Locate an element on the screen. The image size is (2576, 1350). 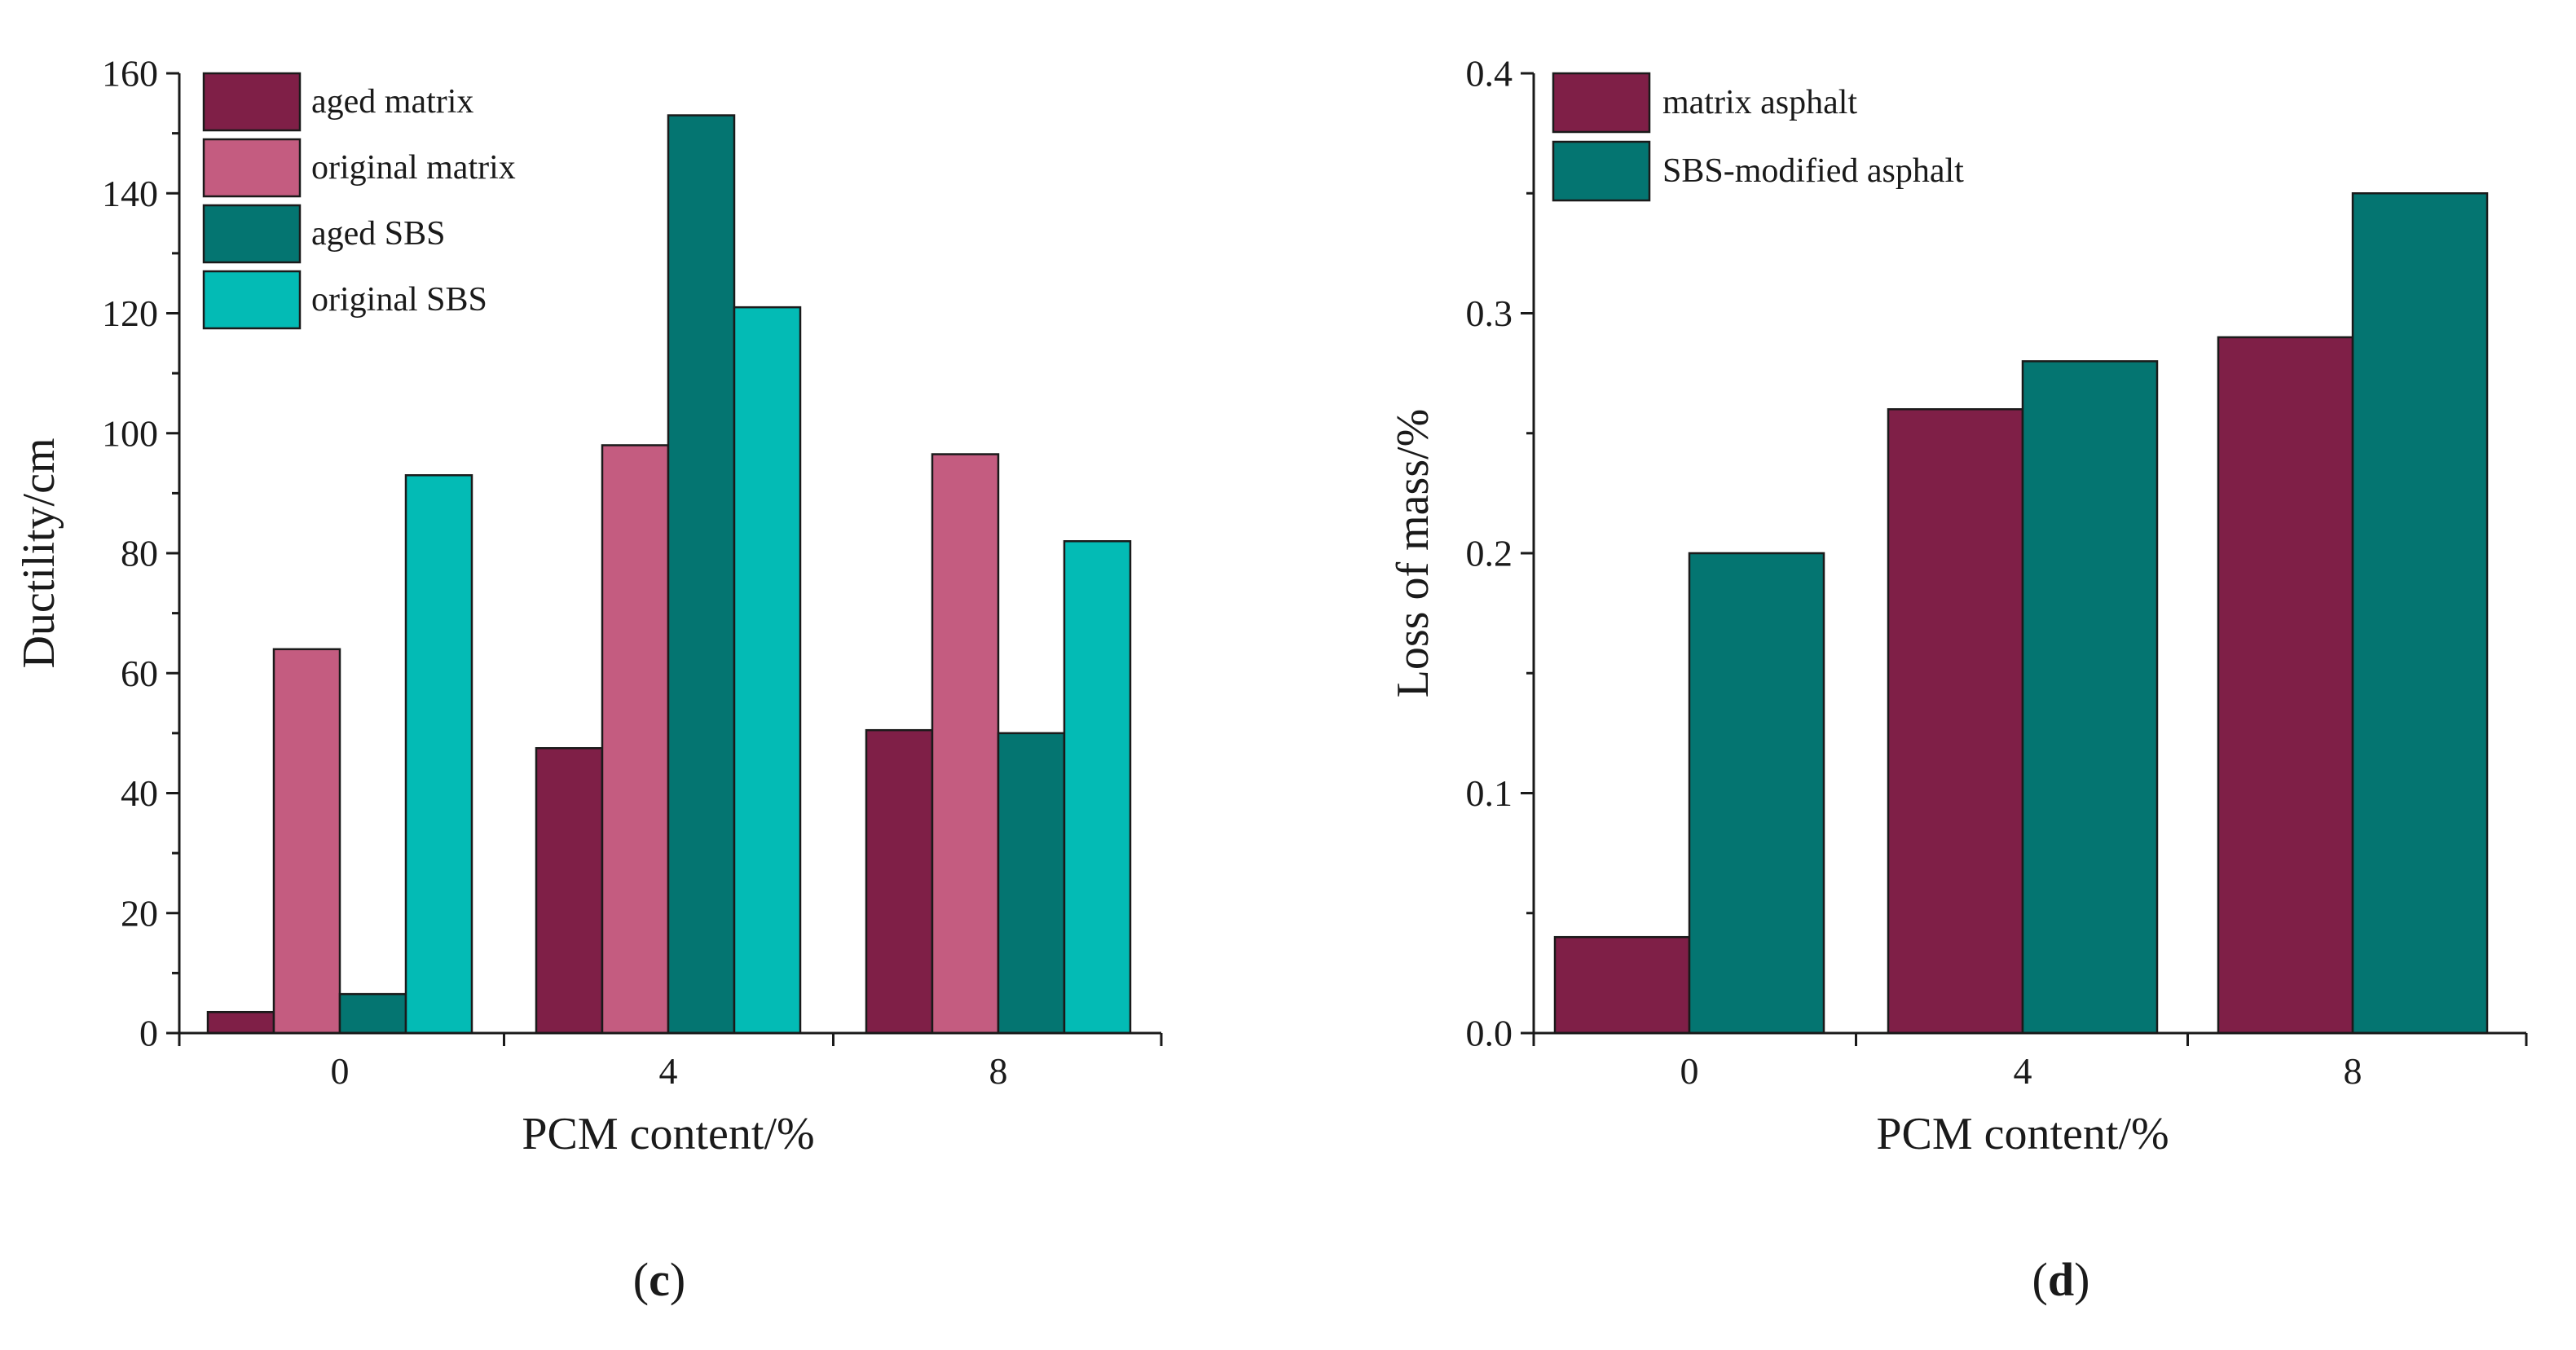
y-tick-label: 0.1 is located at coordinates (1489, 793).